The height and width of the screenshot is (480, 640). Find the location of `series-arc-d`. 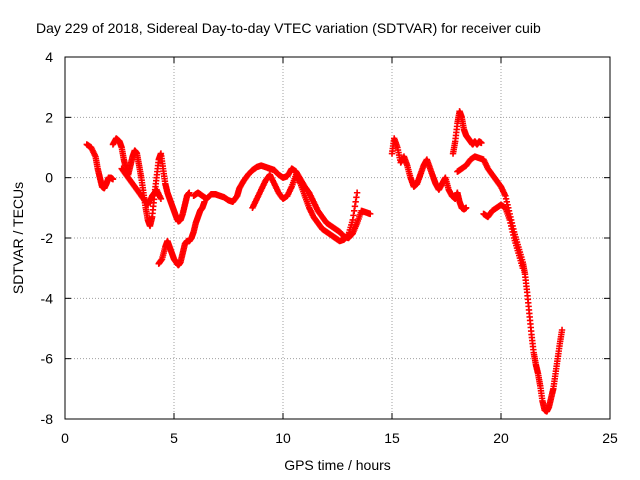

series-arc-d is located at coordinates (181, 233).